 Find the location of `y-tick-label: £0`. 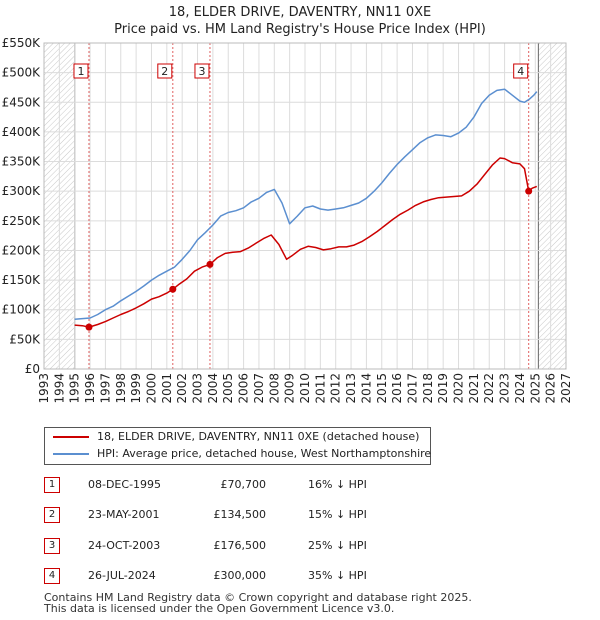

y-tick-label: £0 is located at coordinates (32, 369).